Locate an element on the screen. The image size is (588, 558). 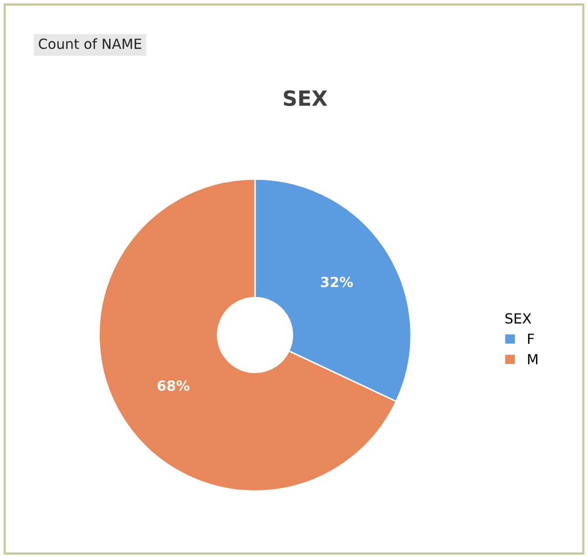
chart-title: SEX is located at coordinates (306, 98).